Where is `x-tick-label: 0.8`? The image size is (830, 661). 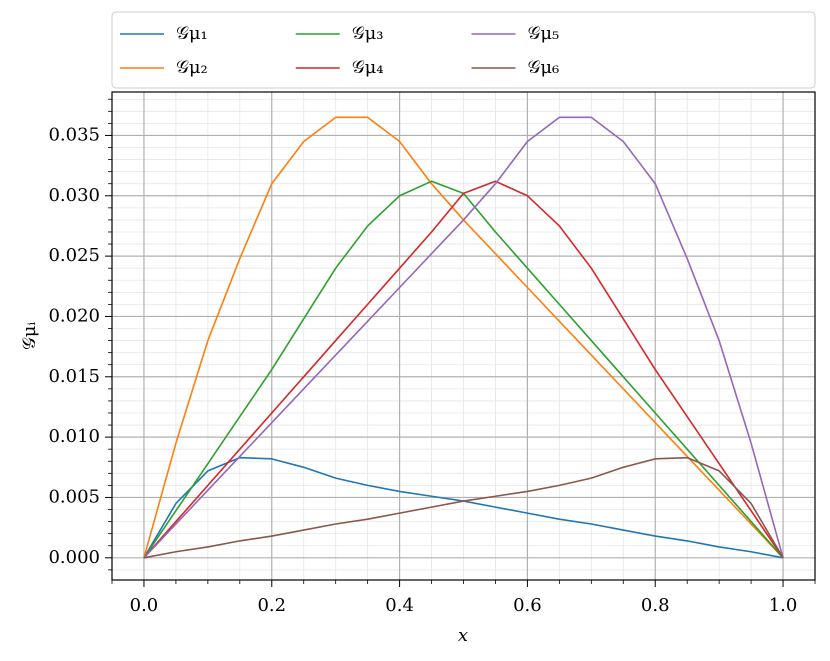
x-tick-label: 0.8 is located at coordinates (655, 605).